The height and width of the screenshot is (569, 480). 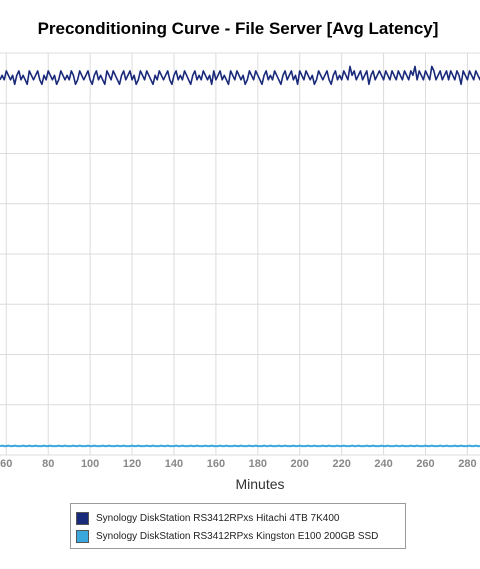 I want to click on x-tick-label: 260, so click(x=425, y=464).